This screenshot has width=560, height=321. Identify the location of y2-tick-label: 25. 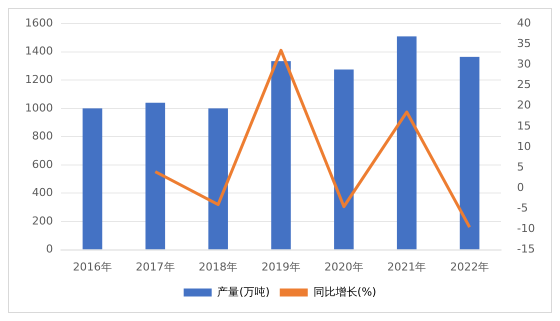
(524, 85).